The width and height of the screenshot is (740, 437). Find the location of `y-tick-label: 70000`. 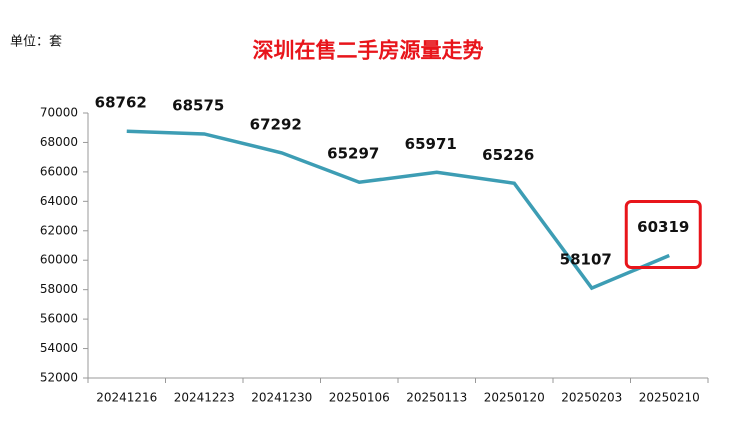

y-tick-label: 70000 is located at coordinates (59, 113).